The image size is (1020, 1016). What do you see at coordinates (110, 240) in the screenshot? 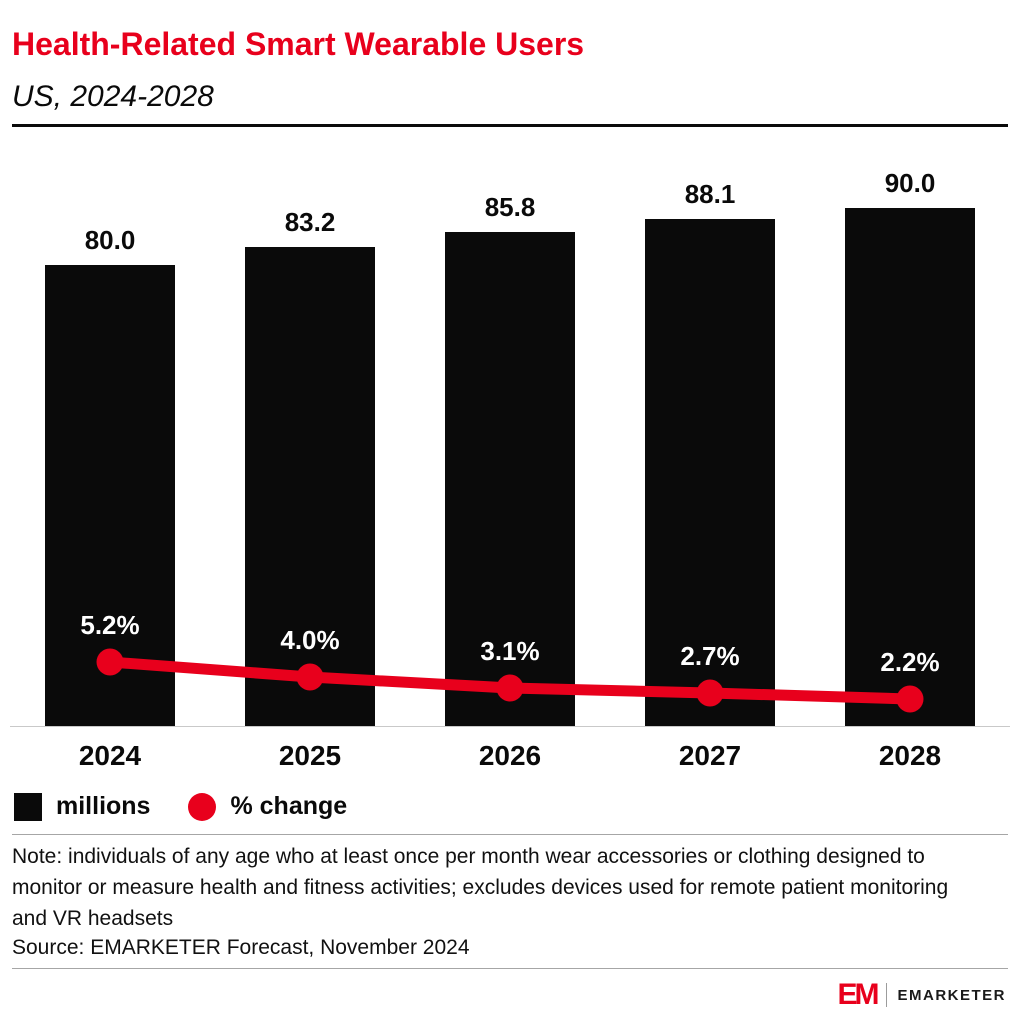
I see `bar-value-label-2024: 80.0` at bounding box center [110, 240].